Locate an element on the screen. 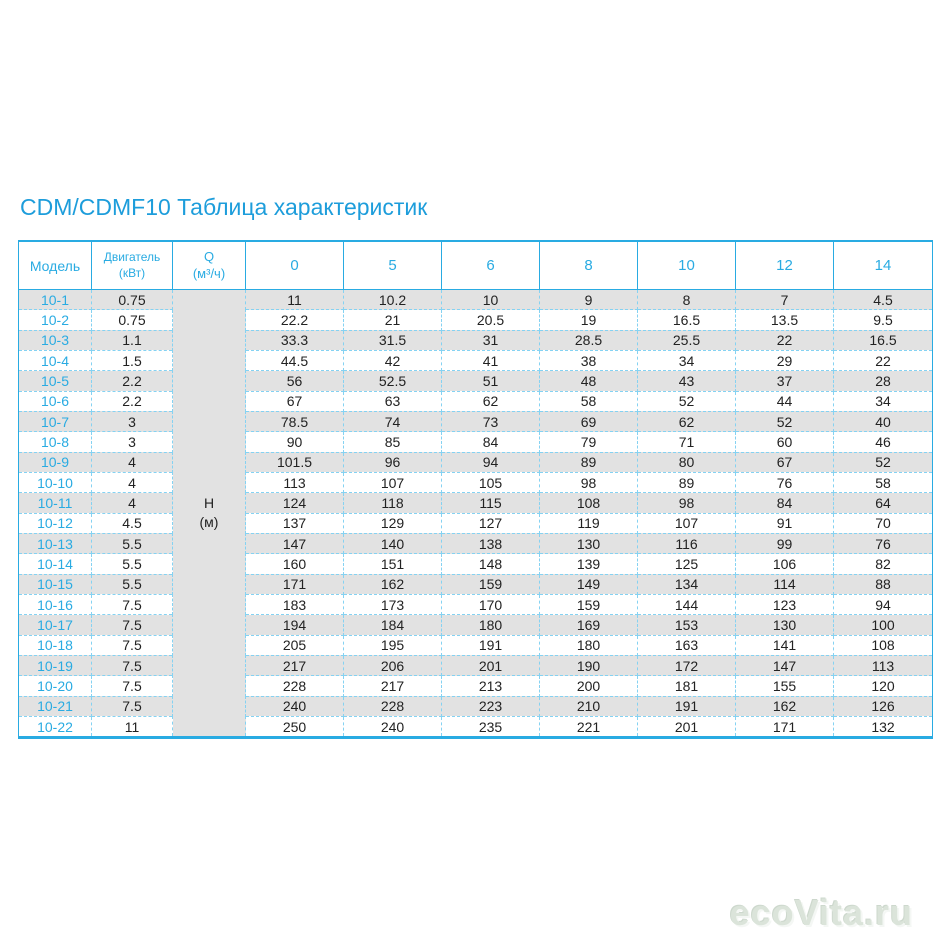 The width and height of the screenshot is (950, 950). value-cell: 44 is located at coordinates (784, 401).